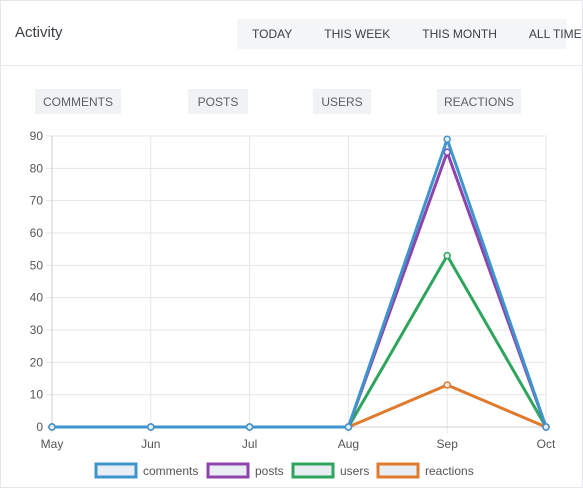  I want to click on y-tick-label: 60, so click(37, 233).